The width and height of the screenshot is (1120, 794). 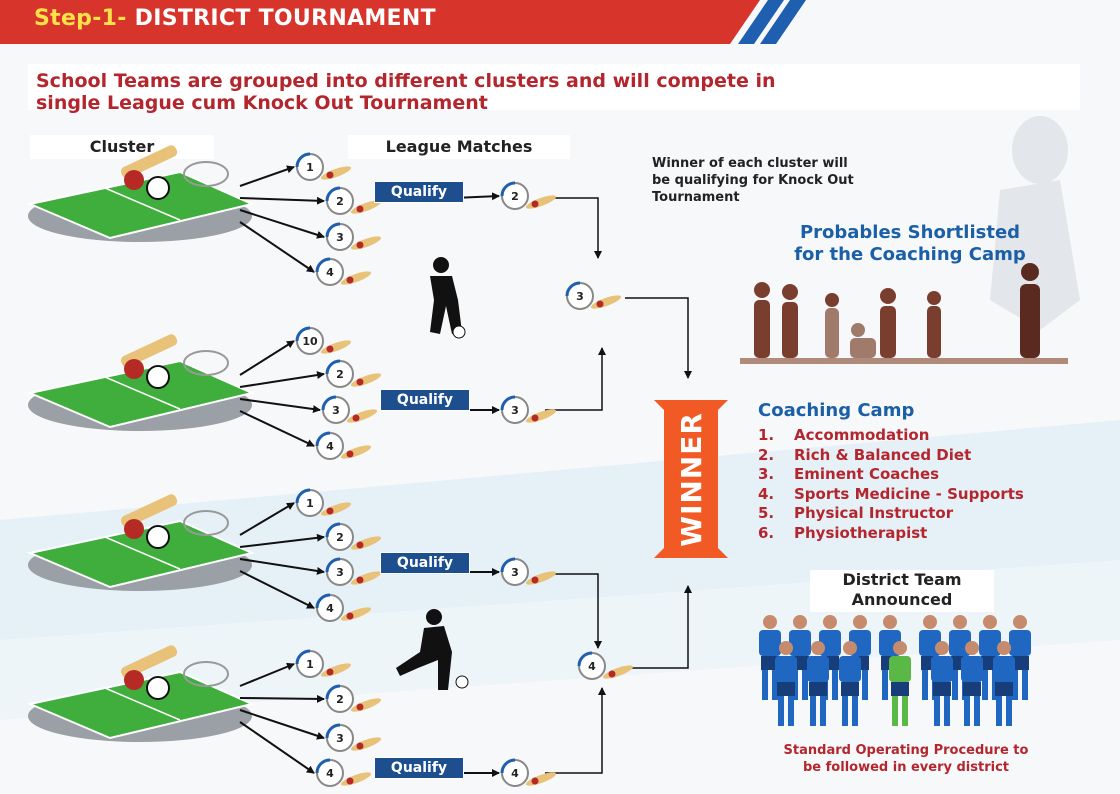 I want to click on header-banner: Step-1- DISTRICT TOURNAMENT, so click(x=403, y=22).